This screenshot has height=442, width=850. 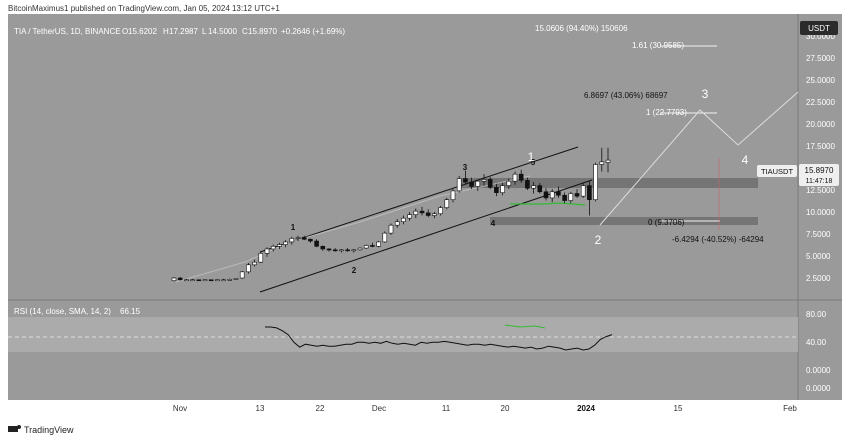 I want to click on price-tick-7: 10.0000, so click(x=820, y=212).